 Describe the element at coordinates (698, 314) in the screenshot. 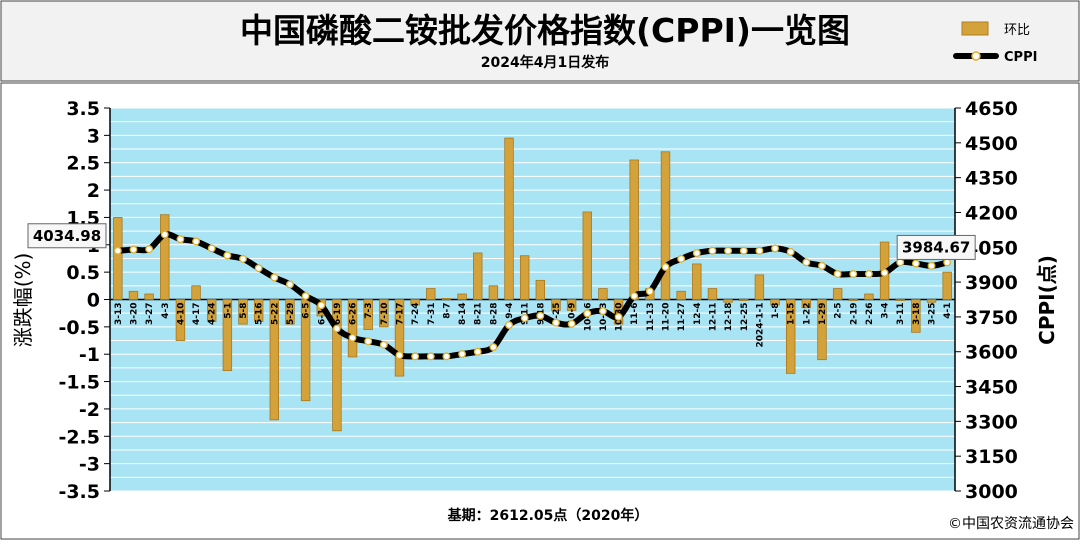

I see `x-tick-label: 12-4` at that location.